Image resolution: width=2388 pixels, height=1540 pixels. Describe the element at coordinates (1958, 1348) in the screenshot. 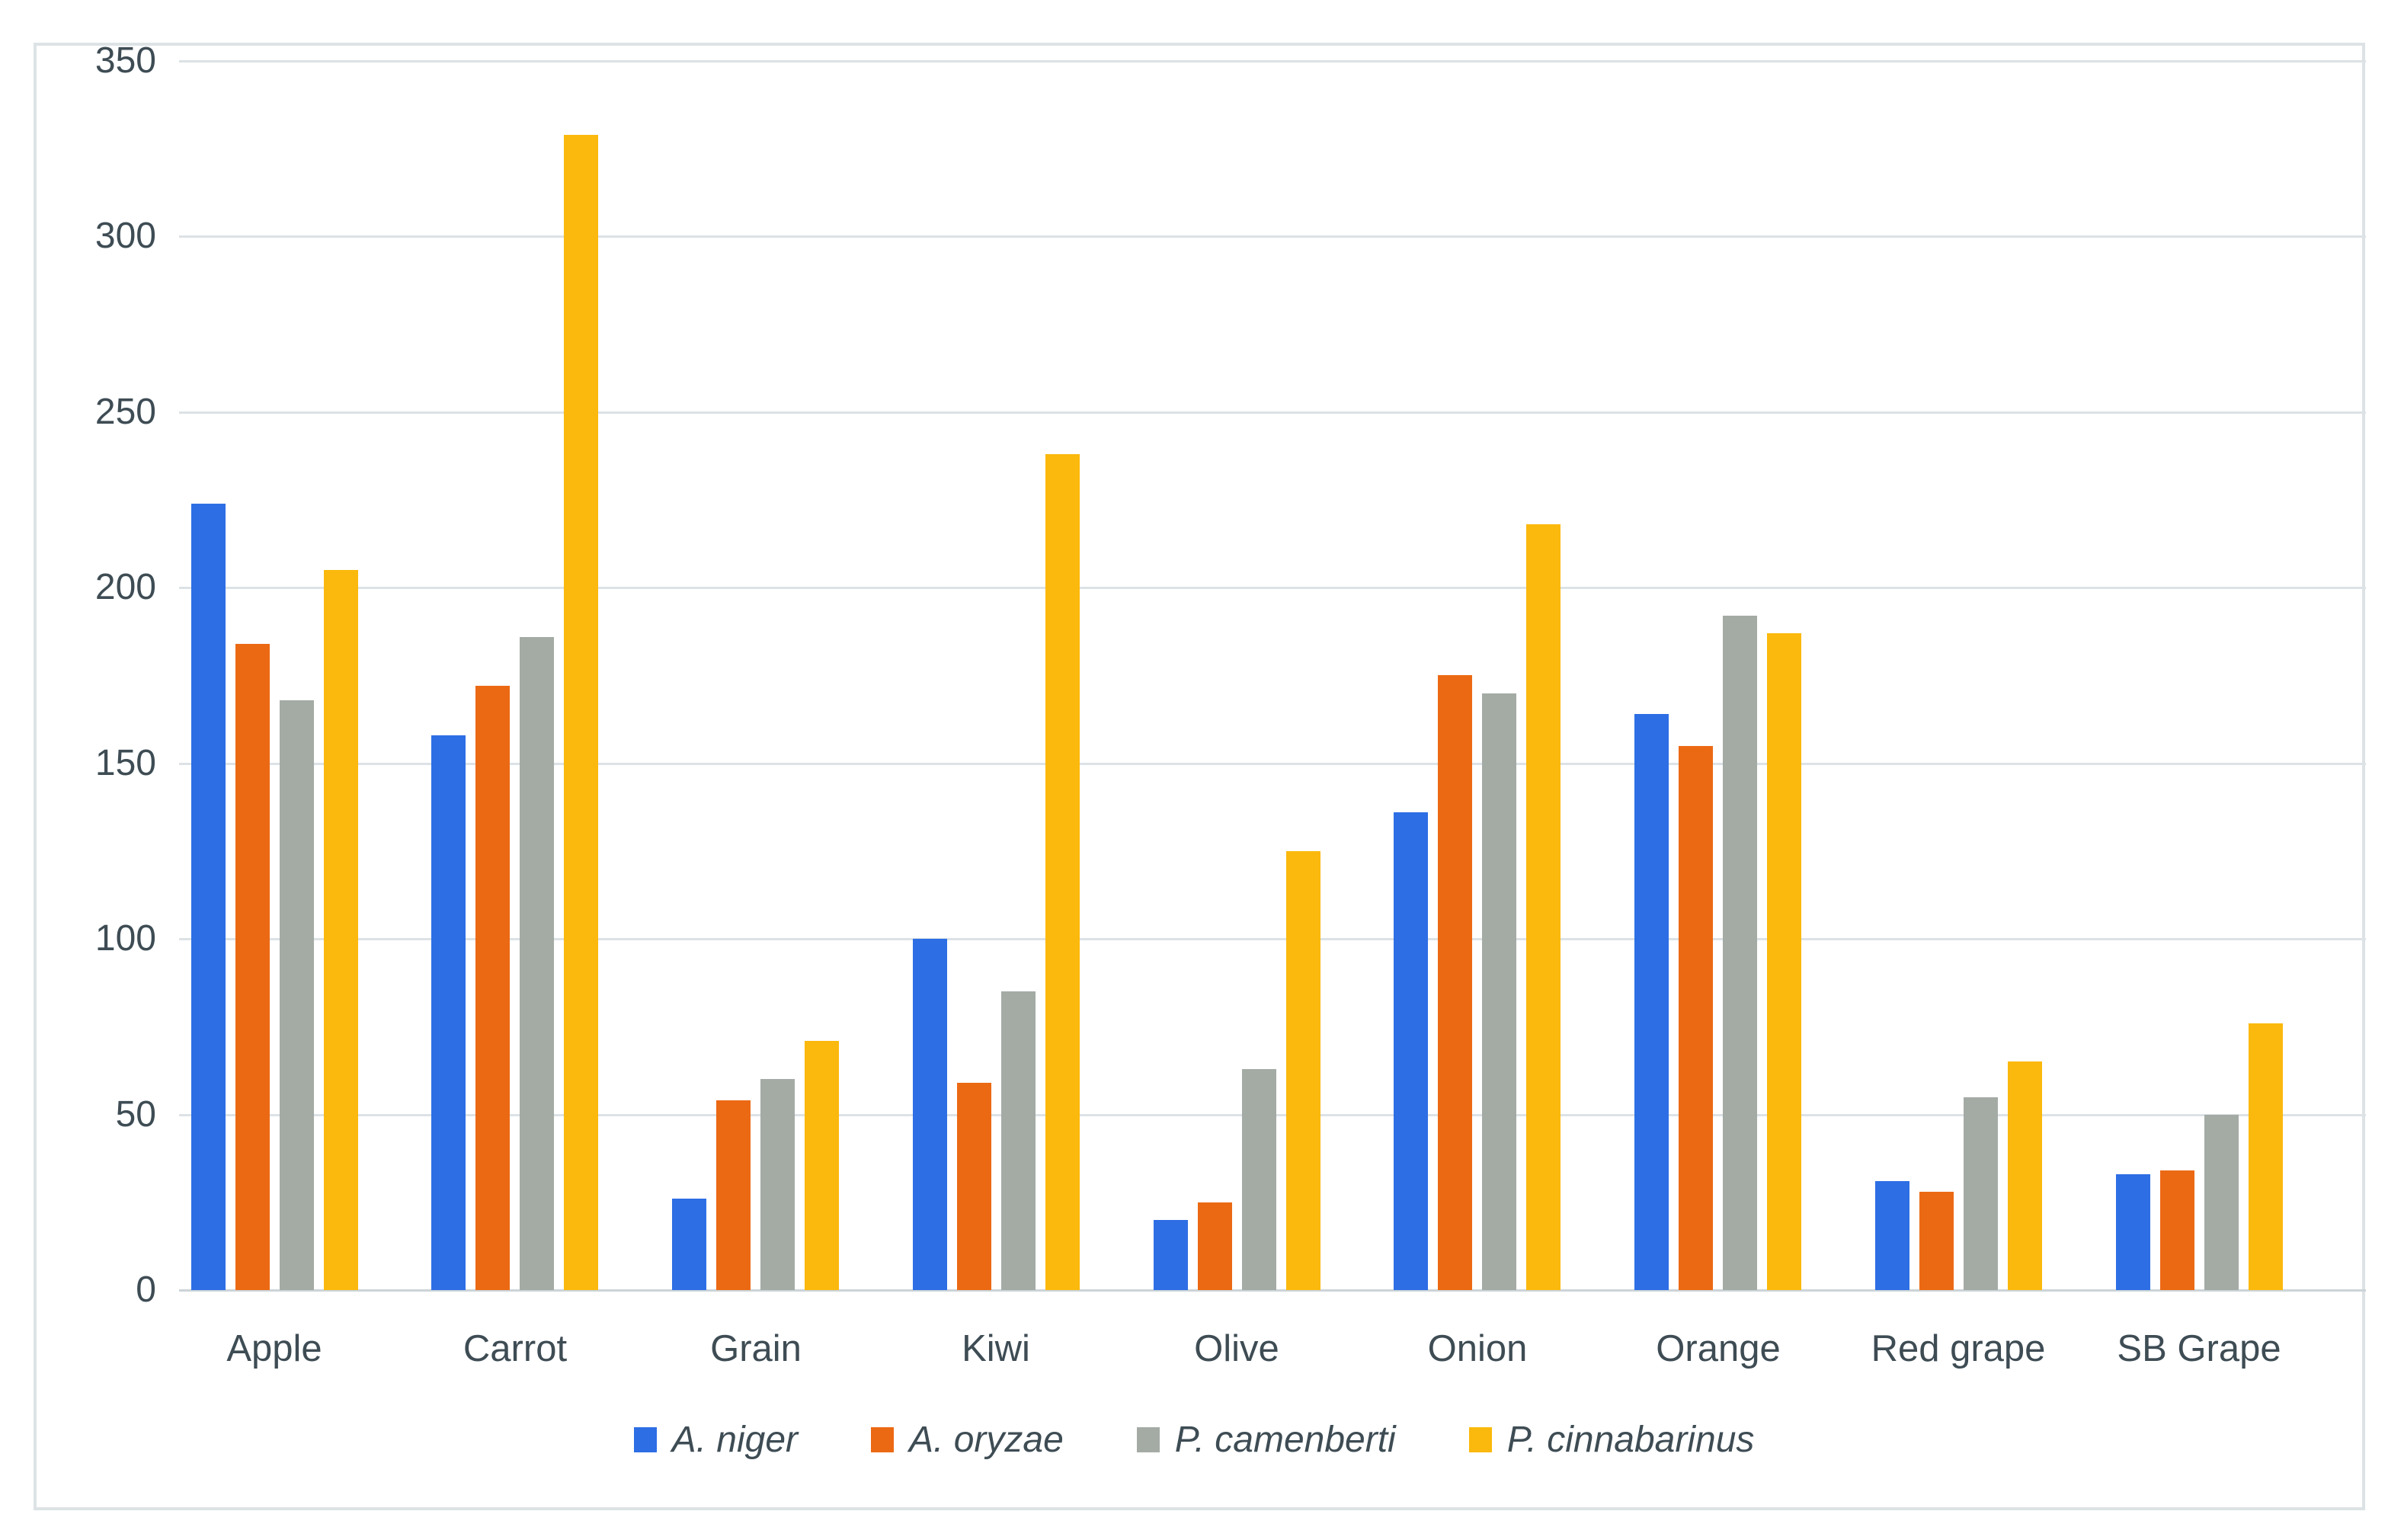

I see `x-category-label-red-grape: Red grape` at that location.